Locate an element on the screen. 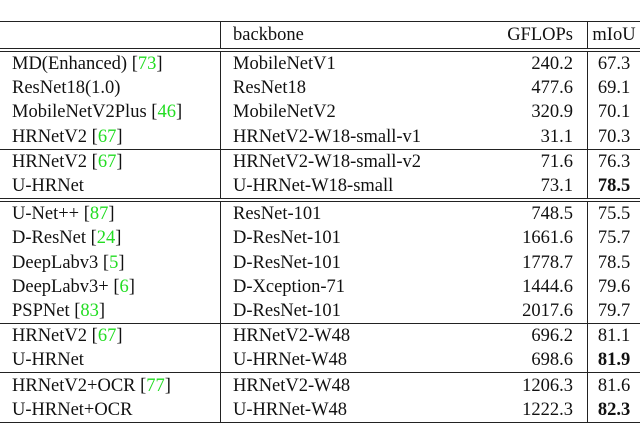  method-cell: MD(Enhanced) [73] is located at coordinates (110, 62).